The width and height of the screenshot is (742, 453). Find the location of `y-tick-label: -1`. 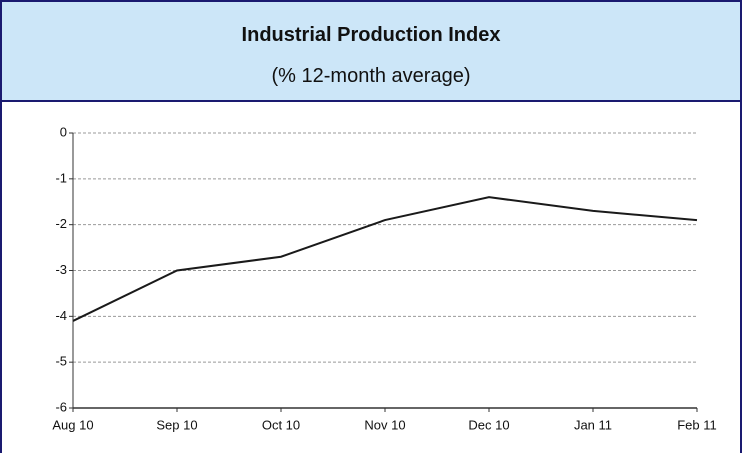

y-tick-label: -1 is located at coordinates (61, 177).